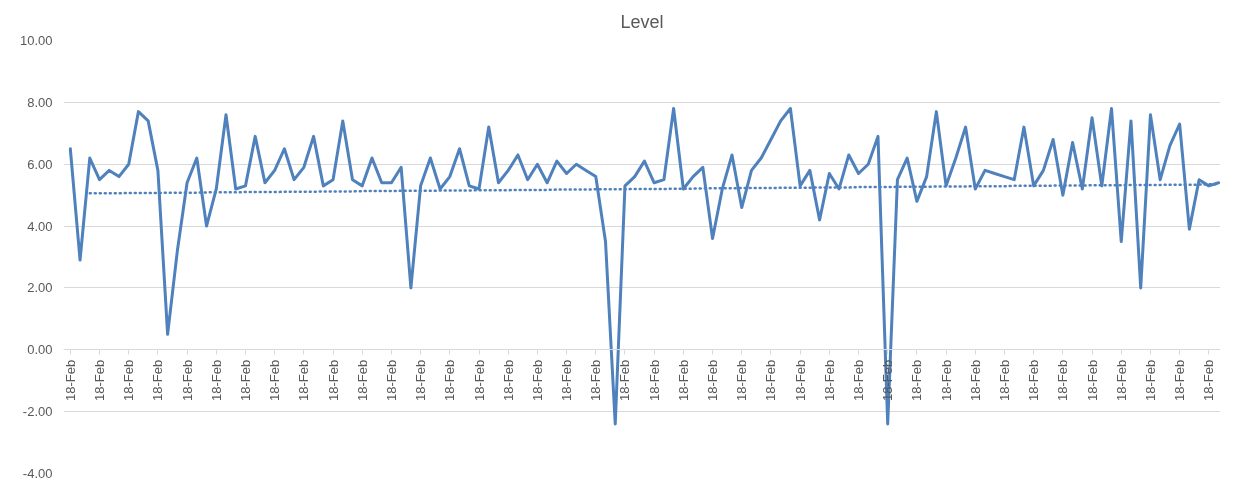 This screenshot has width=1251, height=498. What do you see at coordinates (37, 473) in the screenshot?
I see `y-tick-label: -4.00` at bounding box center [37, 473].